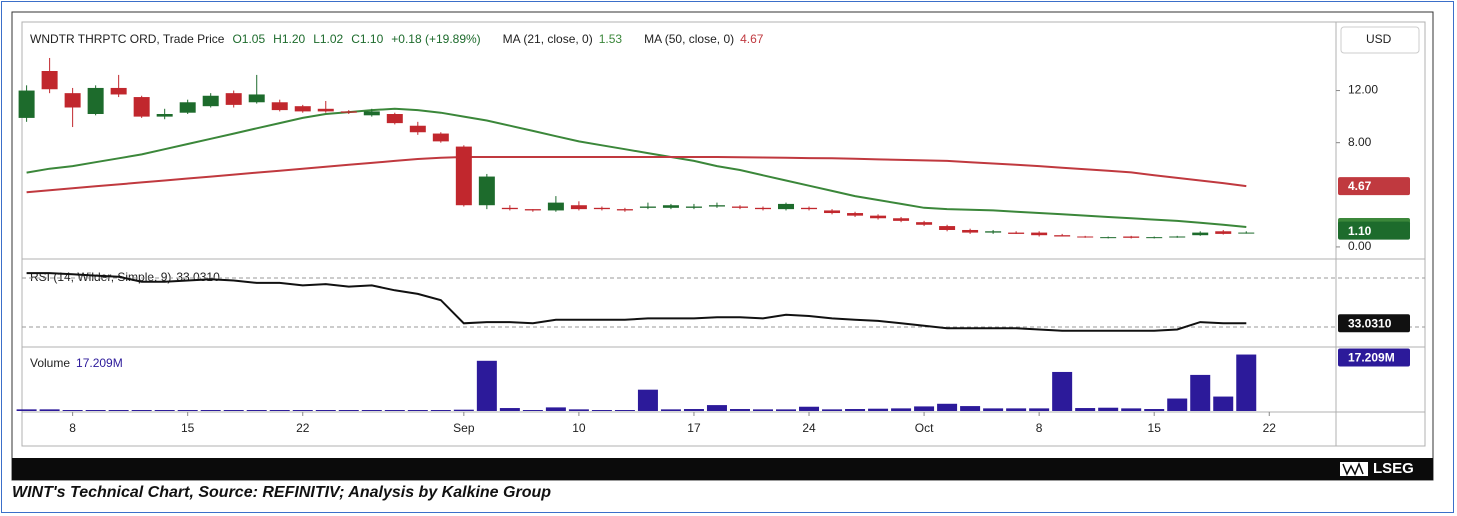  Describe the element at coordinates (367, 39) in the screenshot. I see `close-text: C1.10` at that location.